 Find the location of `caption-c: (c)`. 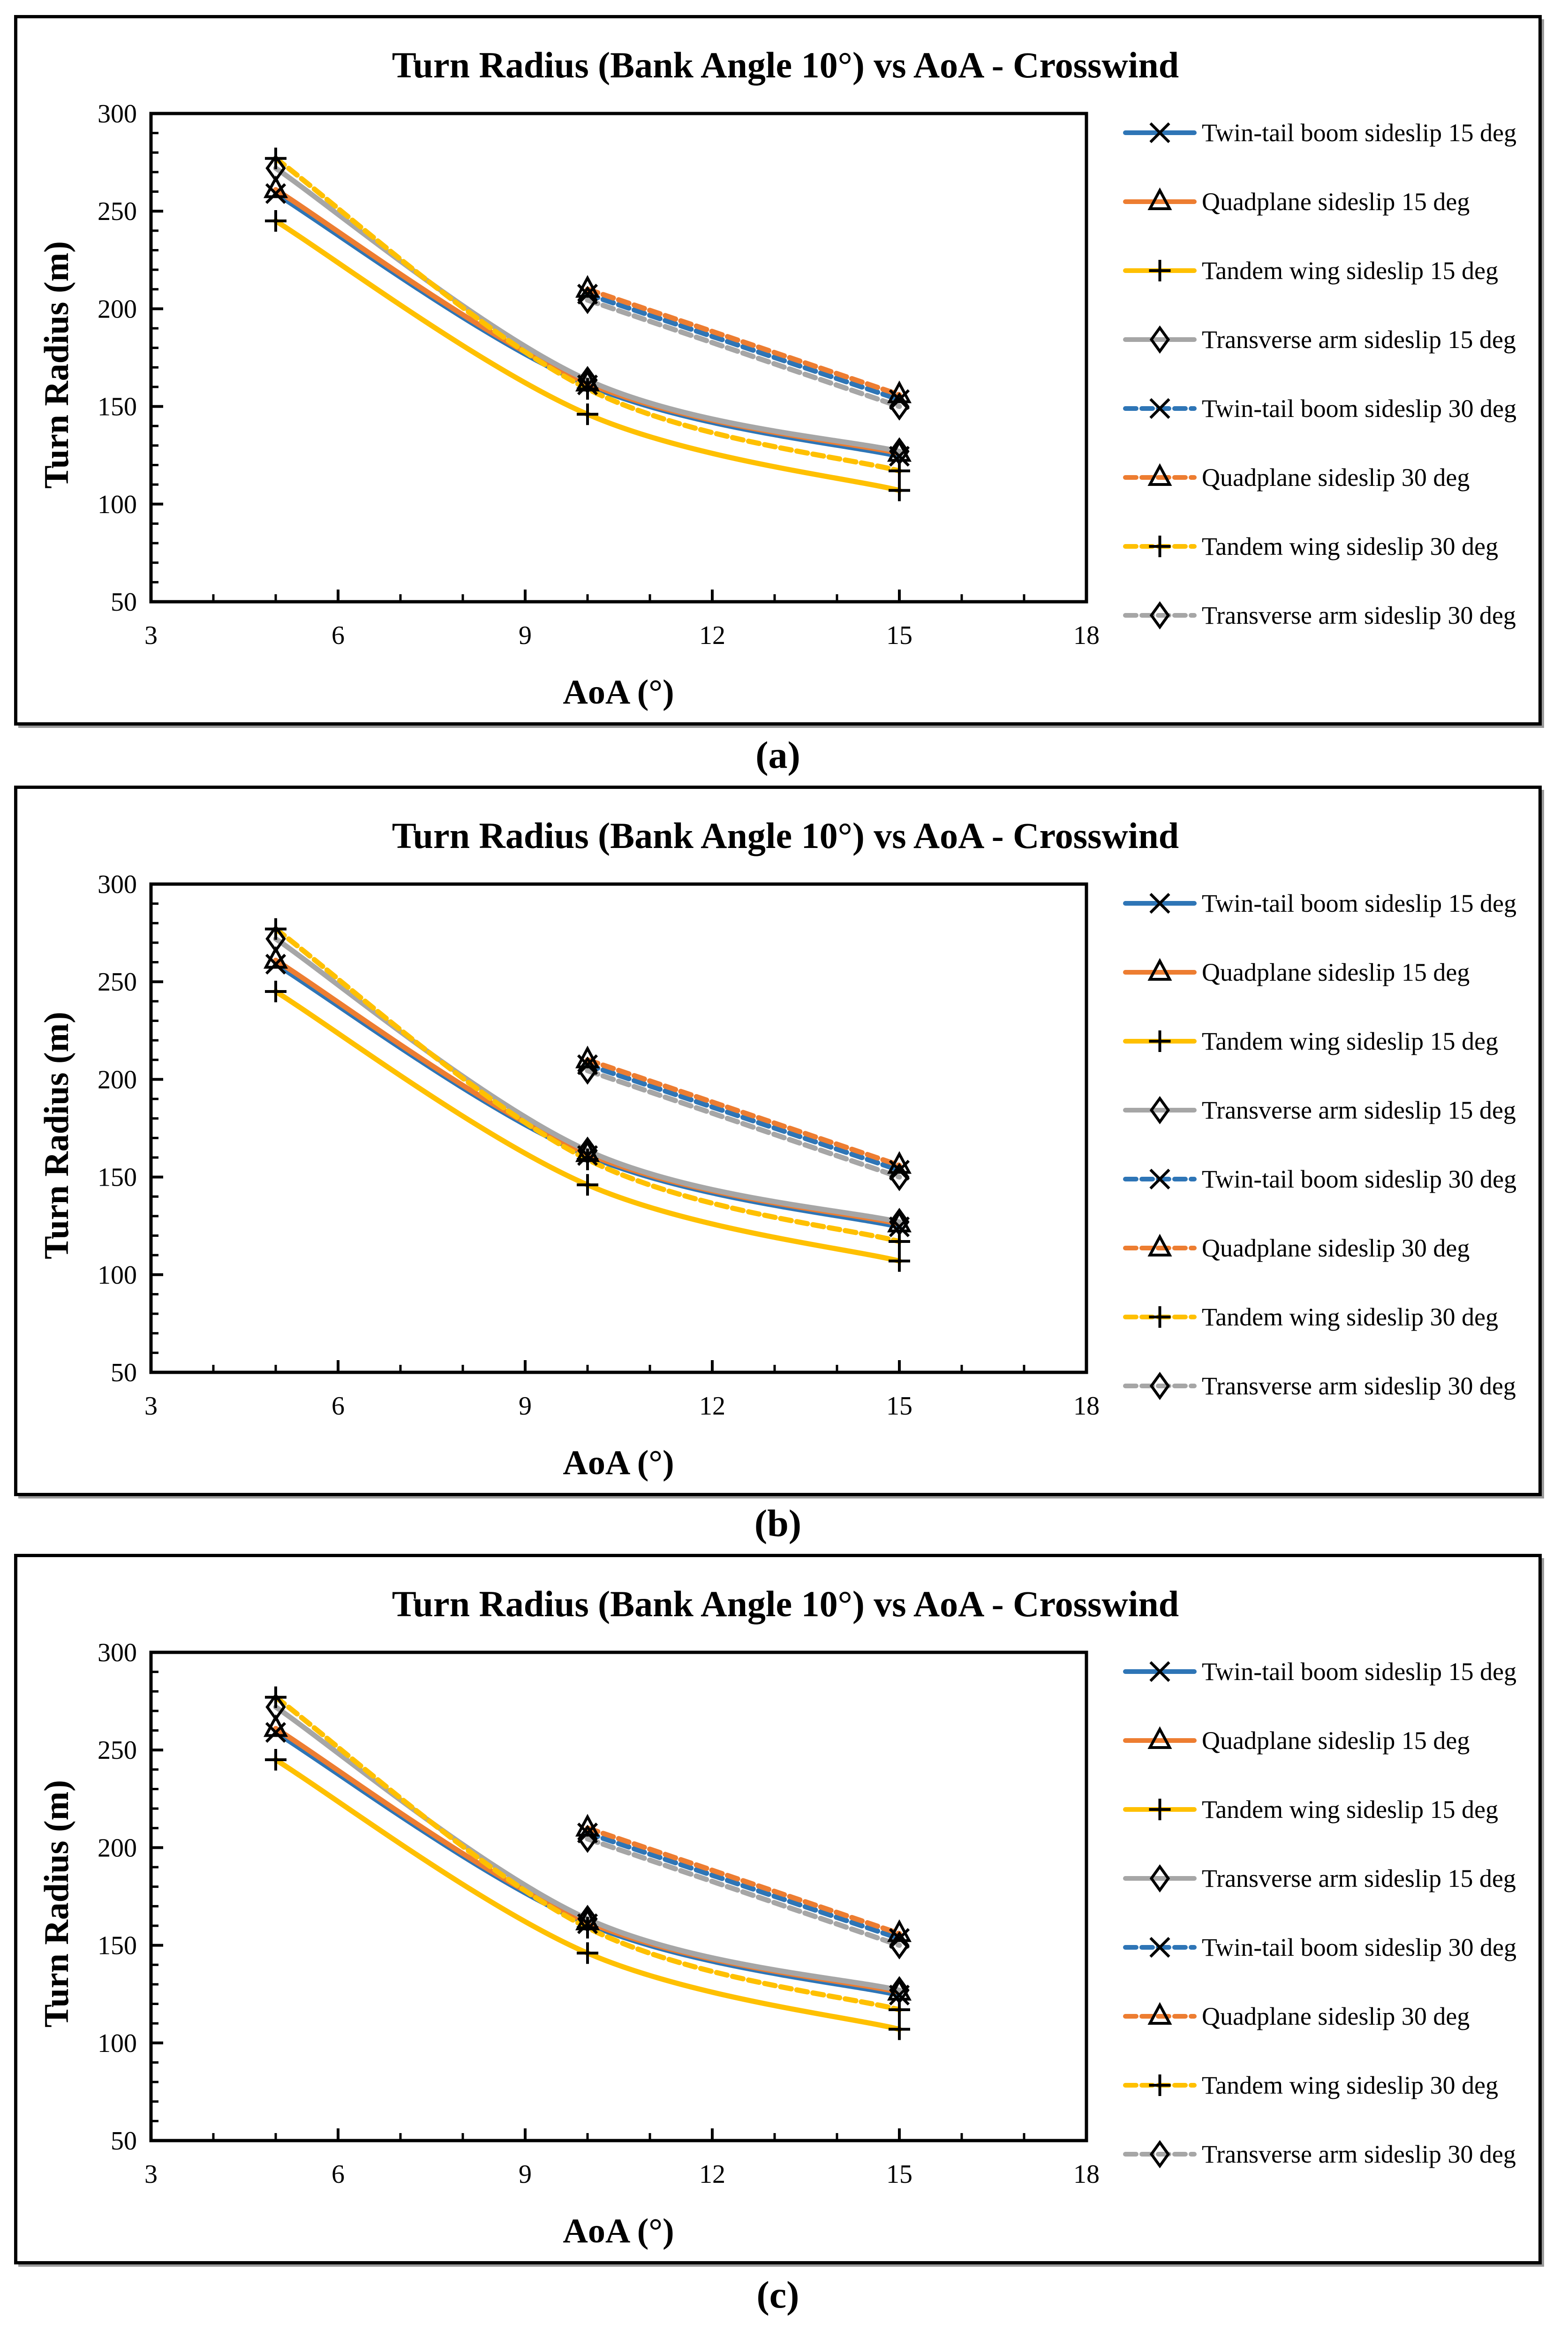

caption-c: (c) is located at coordinates (778, 2294).